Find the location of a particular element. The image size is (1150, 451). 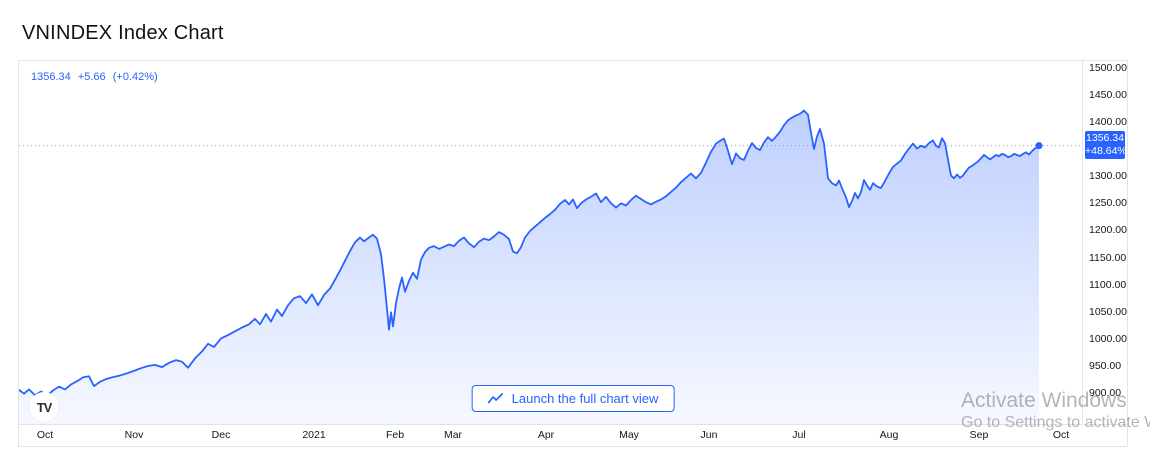

last-price-dot is located at coordinates (1039, 146).